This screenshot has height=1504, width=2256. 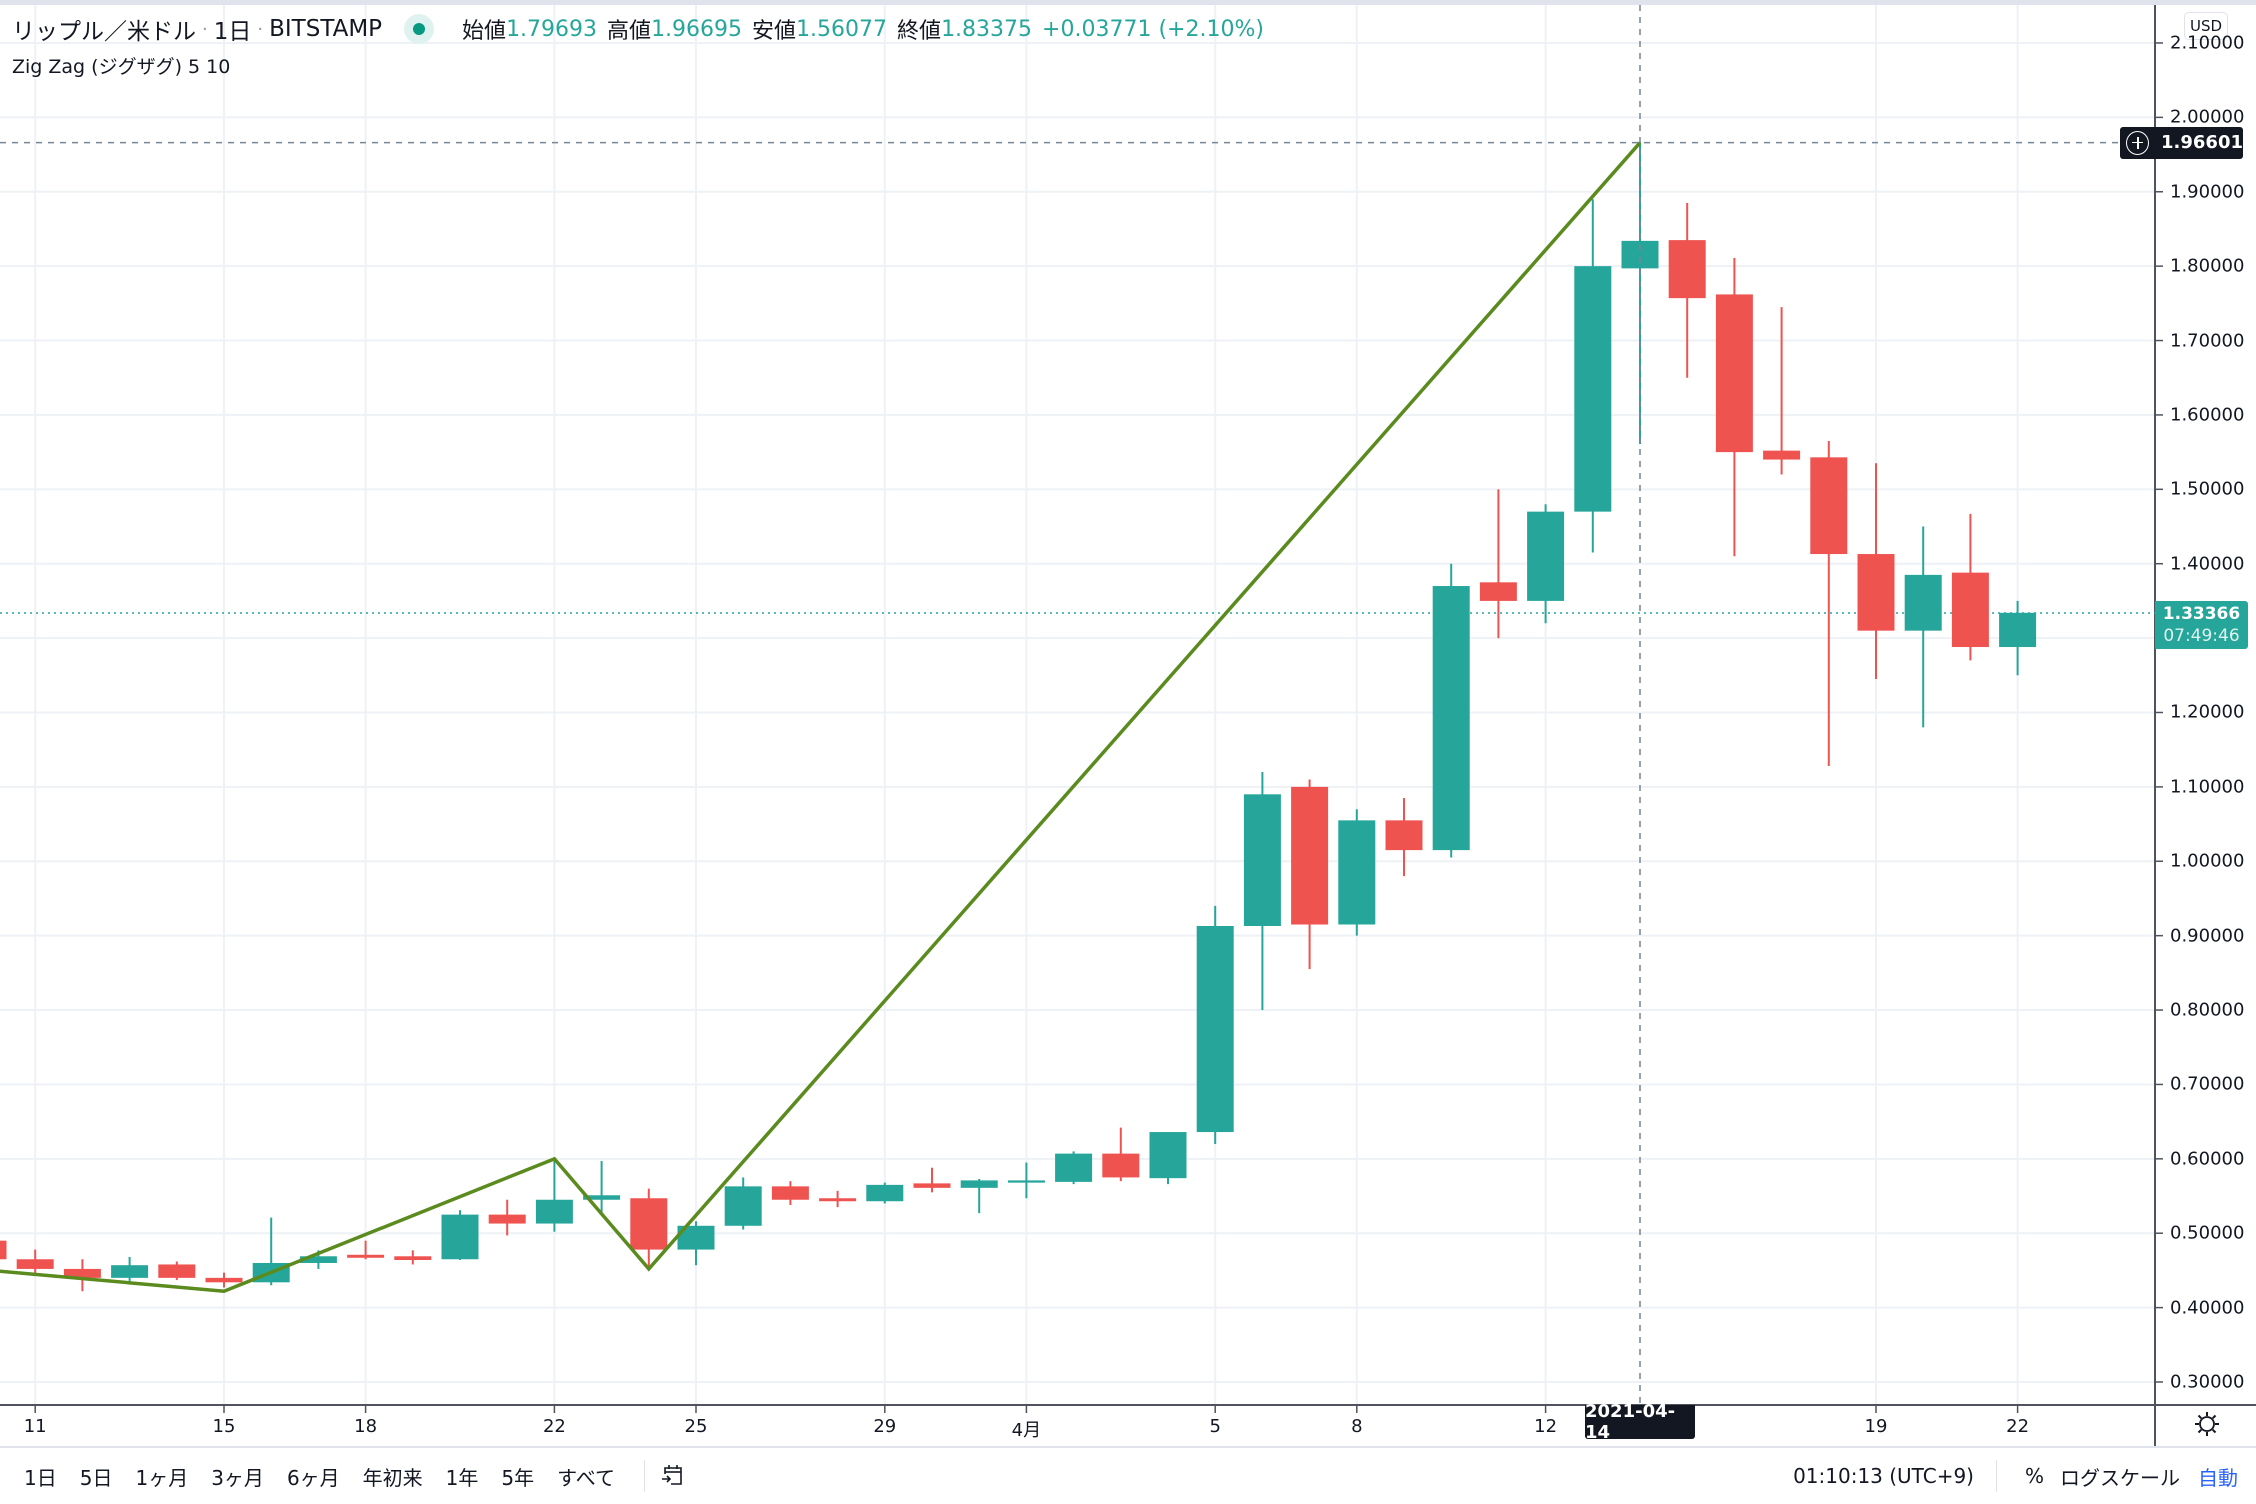 I want to click on price-tick-label: 1.20000, so click(x=2207, y=712).